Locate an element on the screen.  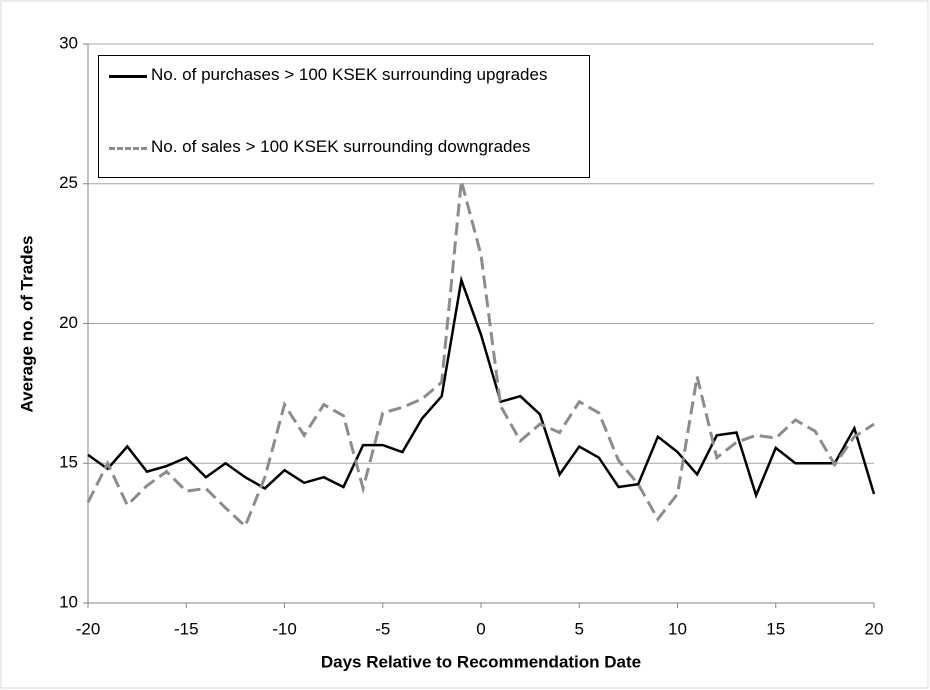
y-tick-label: 25 is located at coordinates (68, 182).